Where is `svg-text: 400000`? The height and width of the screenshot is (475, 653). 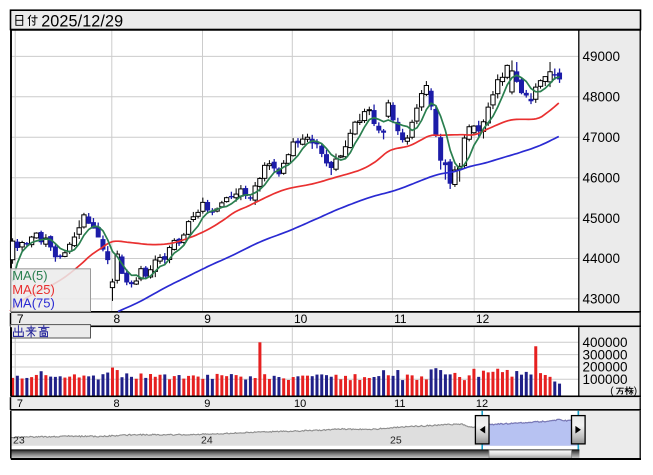 svg-text: 400000 is located at coordinates (605, 342).